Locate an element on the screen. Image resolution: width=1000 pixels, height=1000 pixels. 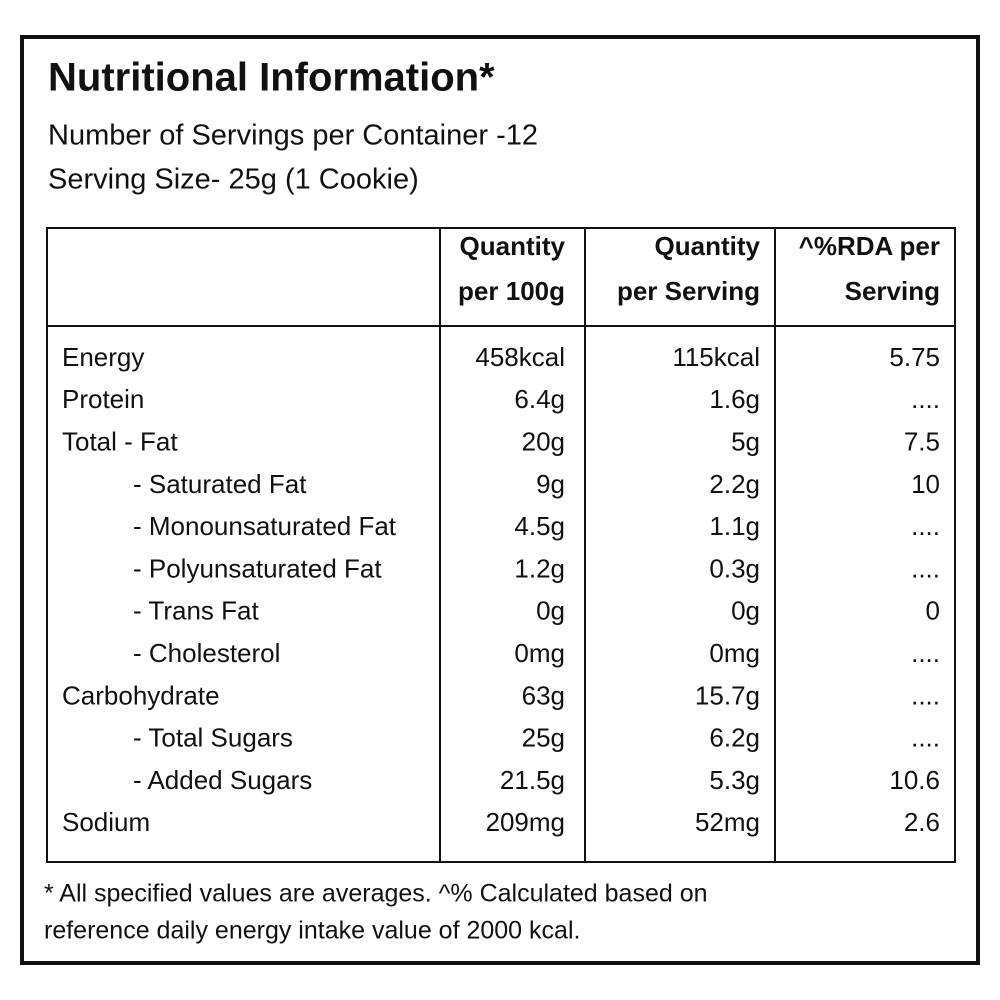
column-header: ^%RDA per is located at coordinates (869, 246).